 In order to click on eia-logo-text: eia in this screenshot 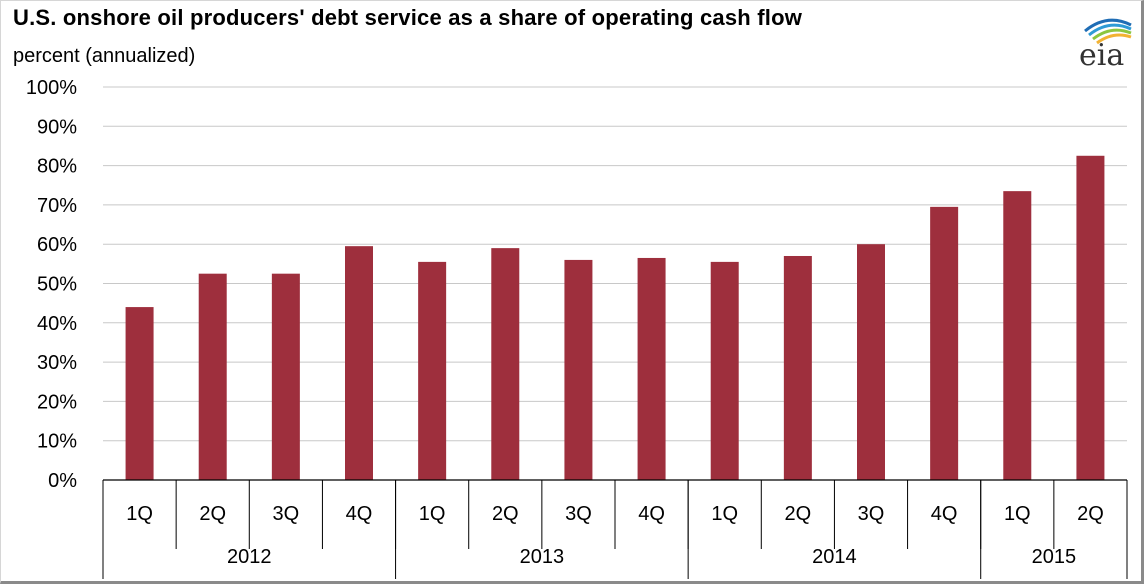, I will do `click(1101, 53)`.